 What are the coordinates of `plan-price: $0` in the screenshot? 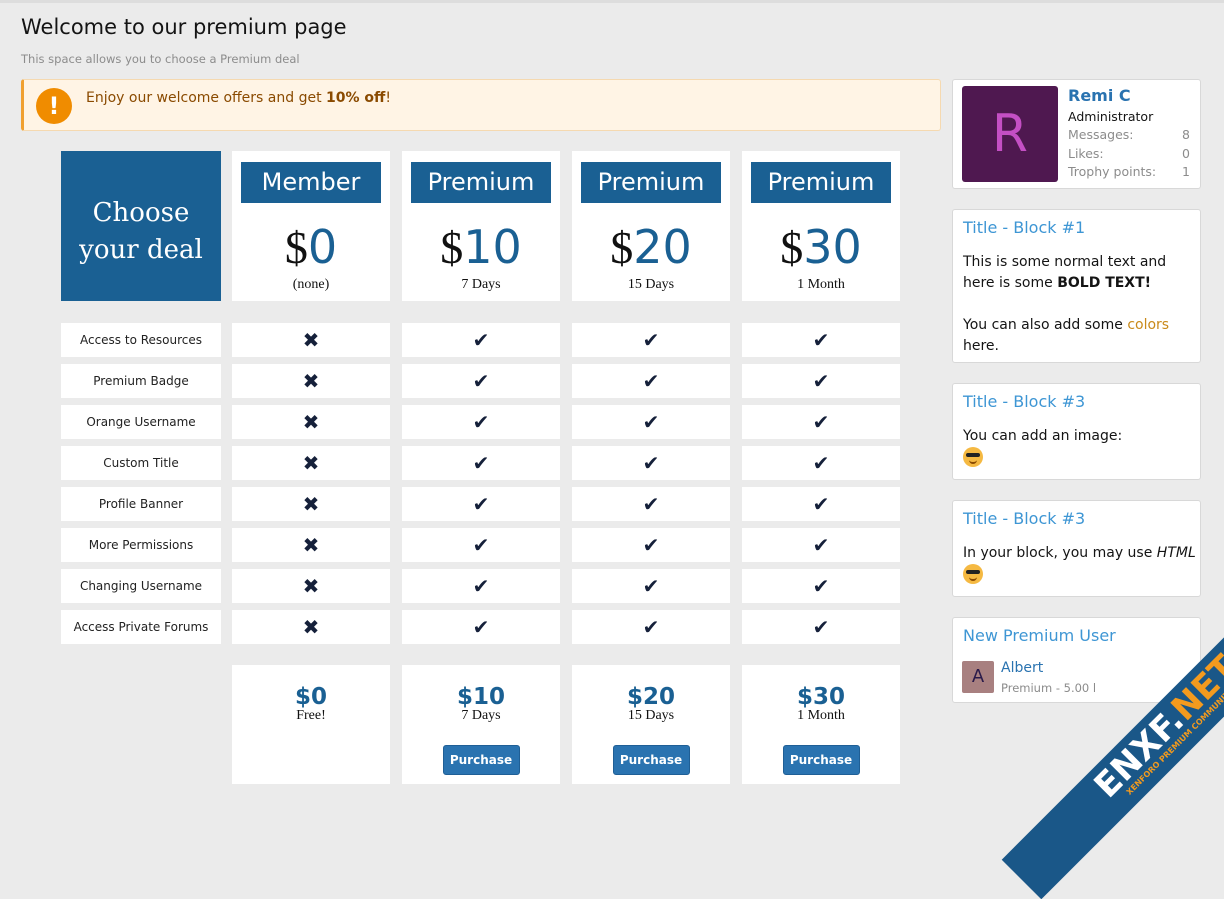 It's located at (311, 247).